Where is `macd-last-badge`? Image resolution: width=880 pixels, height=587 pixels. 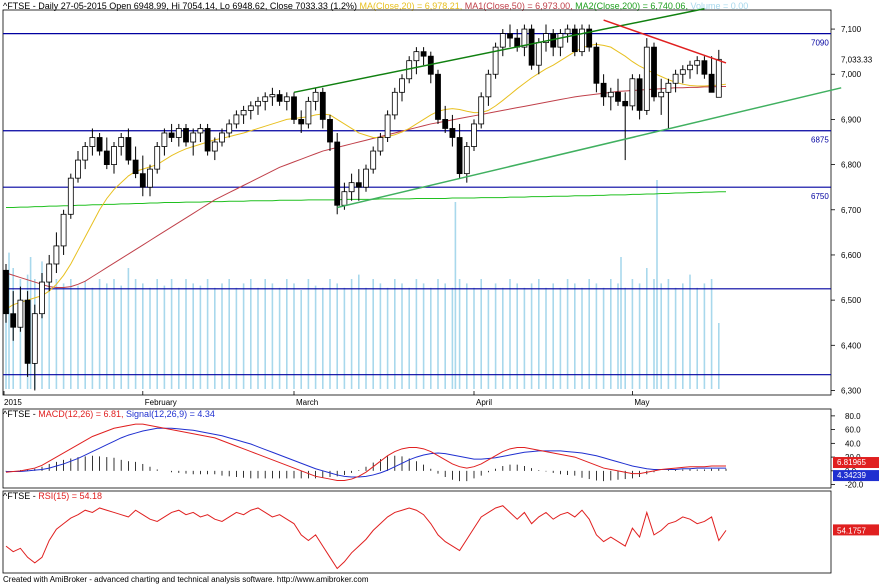
macd-last-badge is located at coordinates (856, 463).